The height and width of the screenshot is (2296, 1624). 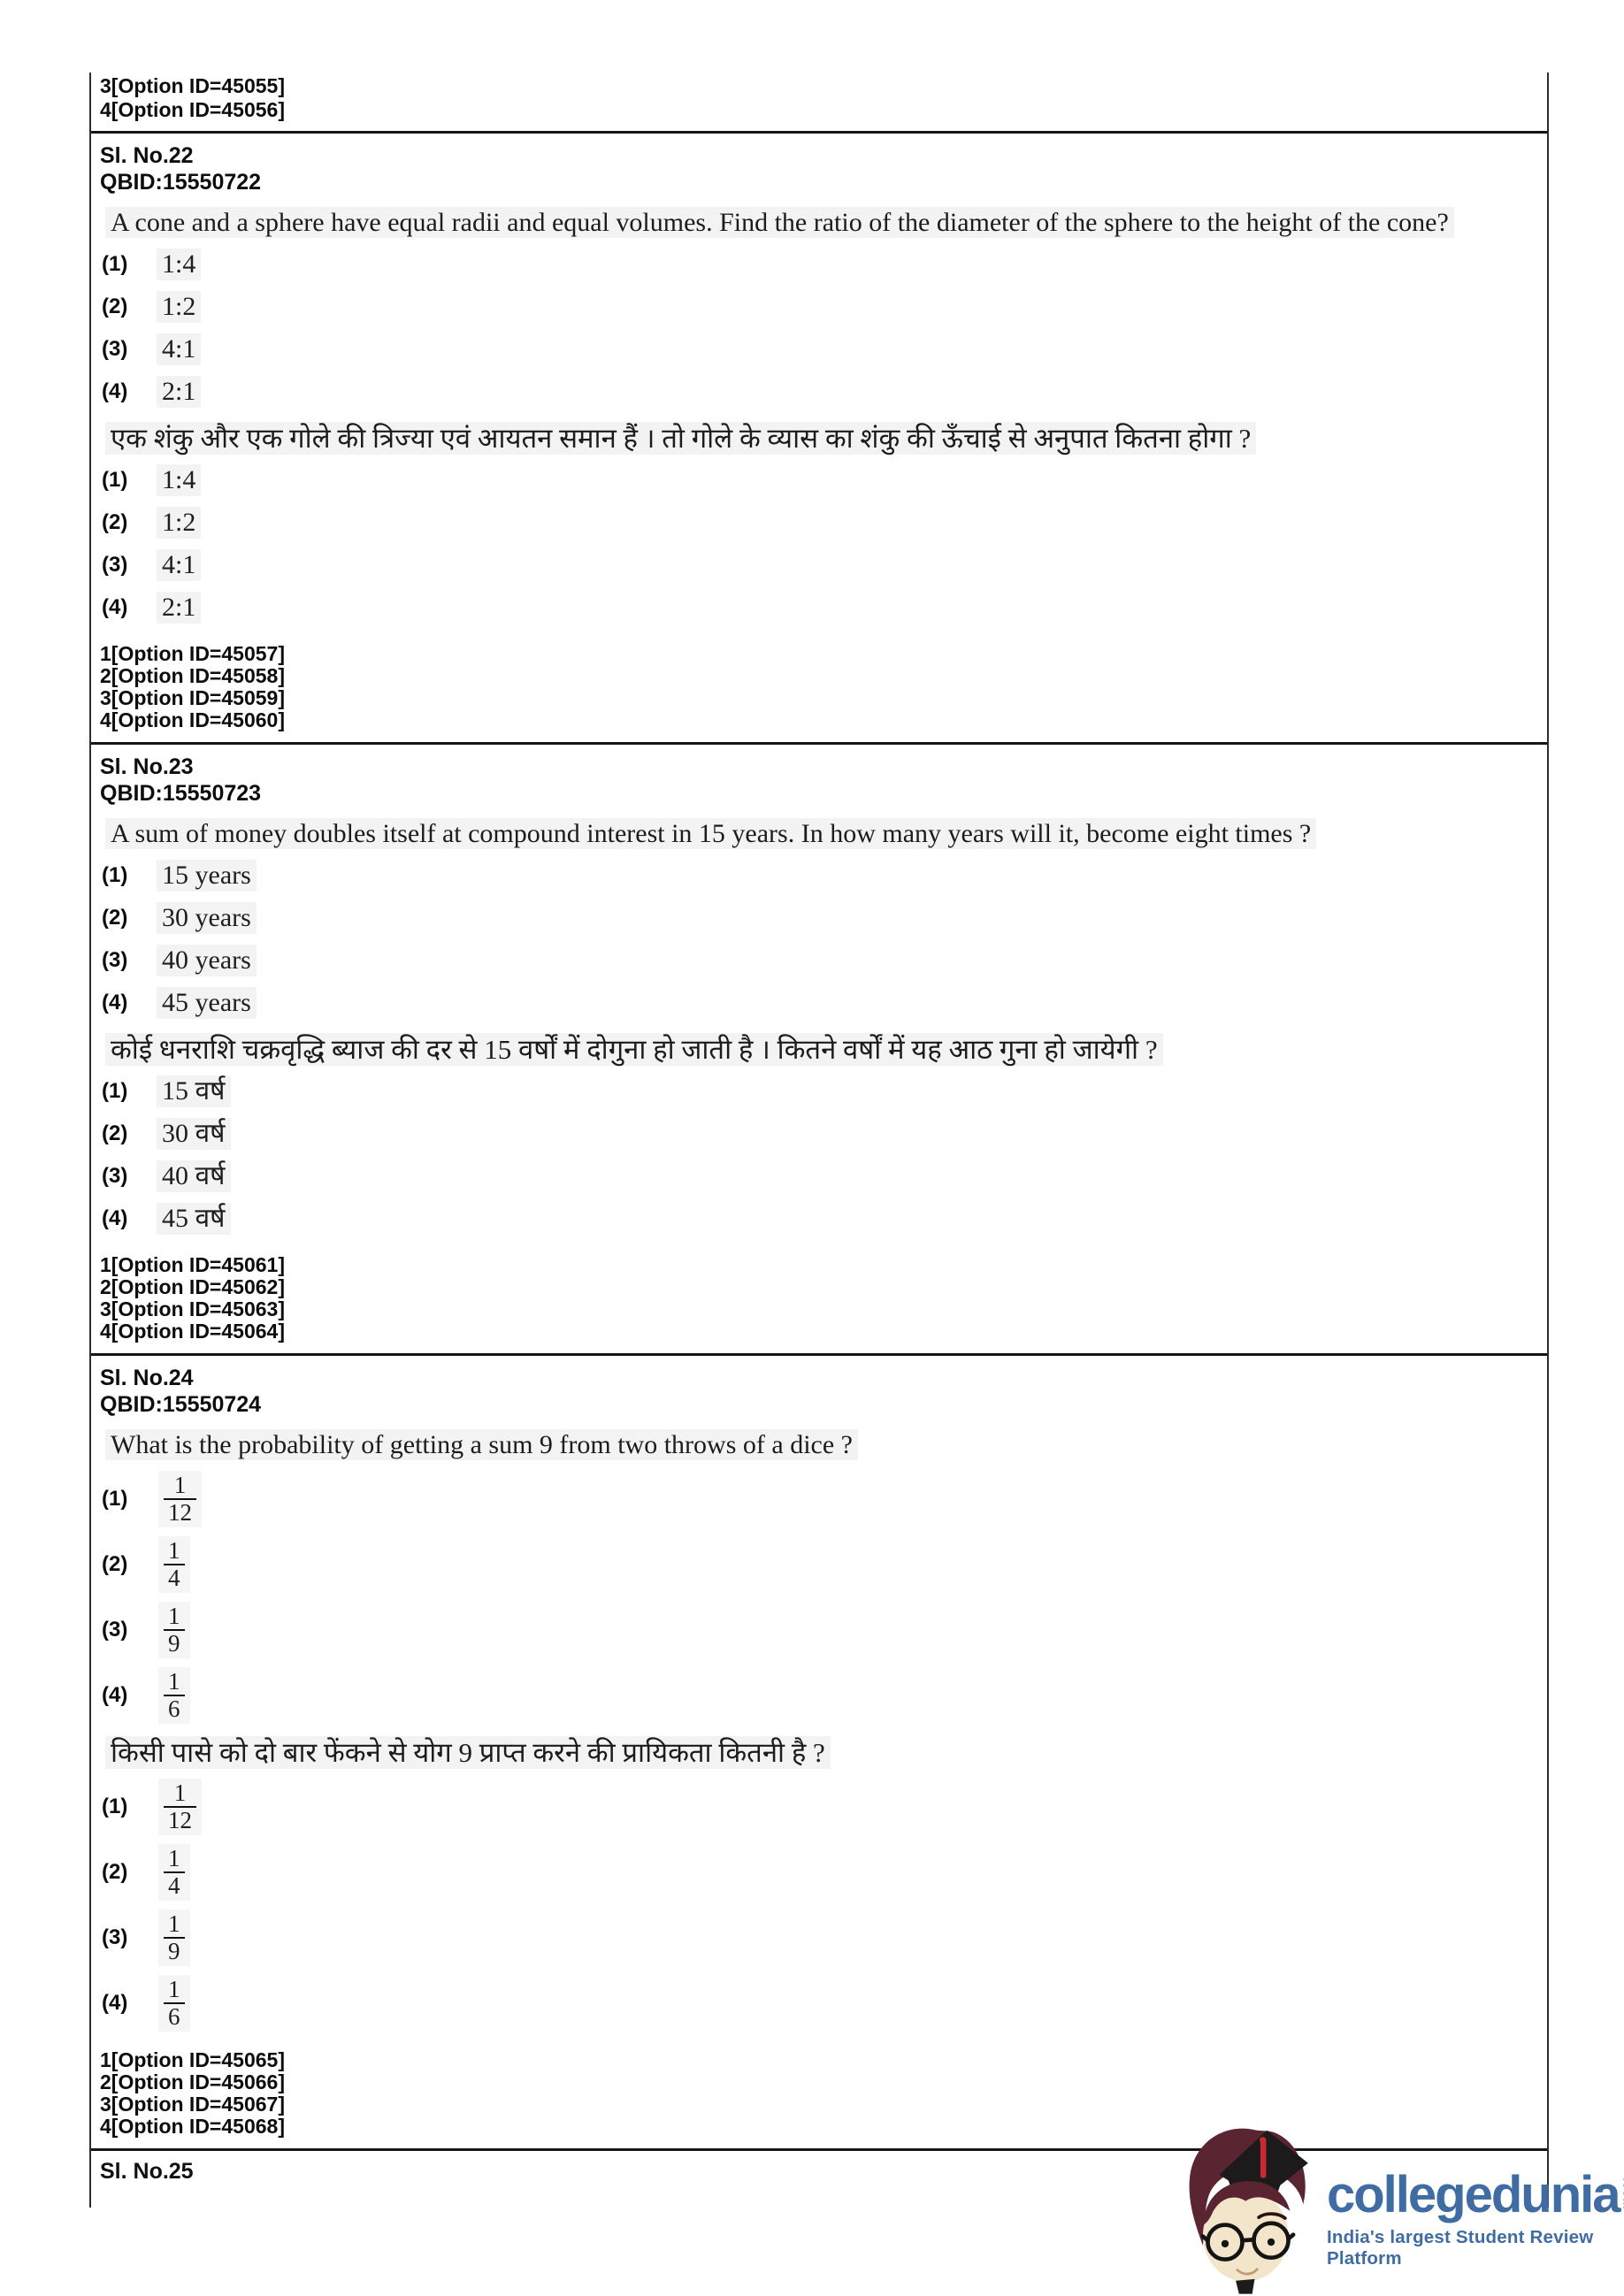 I want to click on option-value: 15 वर्ष, so click(x=194, y=1091).